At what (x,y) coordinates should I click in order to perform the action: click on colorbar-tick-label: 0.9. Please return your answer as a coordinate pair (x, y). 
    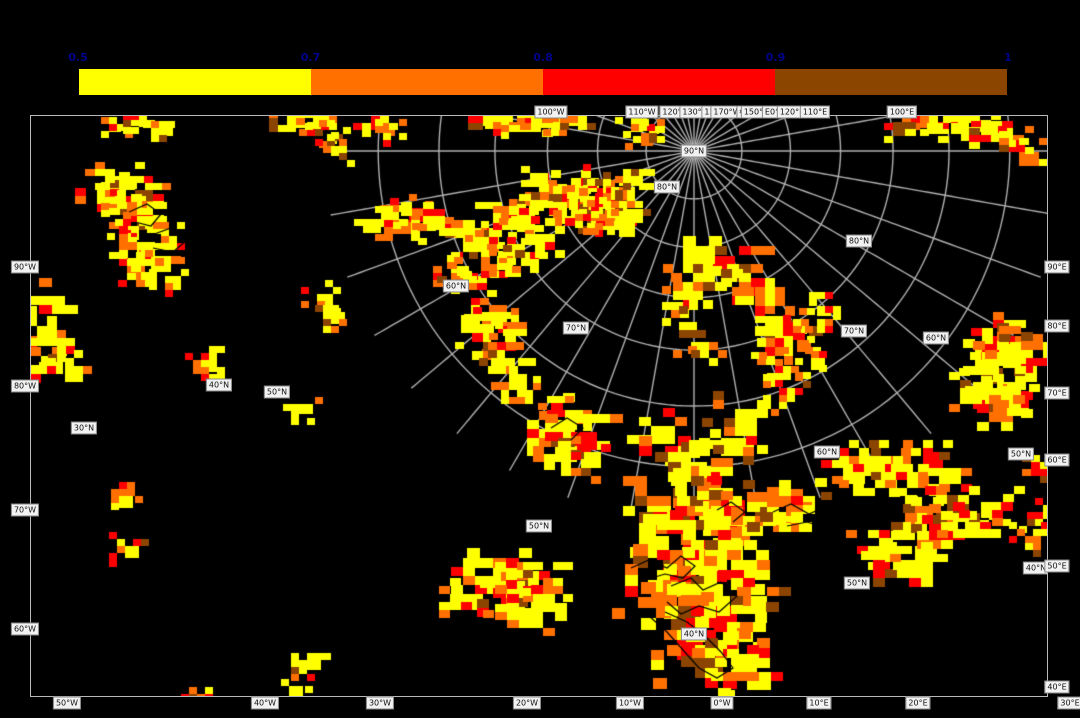
    Looking at the image, I should click on (775, 57).